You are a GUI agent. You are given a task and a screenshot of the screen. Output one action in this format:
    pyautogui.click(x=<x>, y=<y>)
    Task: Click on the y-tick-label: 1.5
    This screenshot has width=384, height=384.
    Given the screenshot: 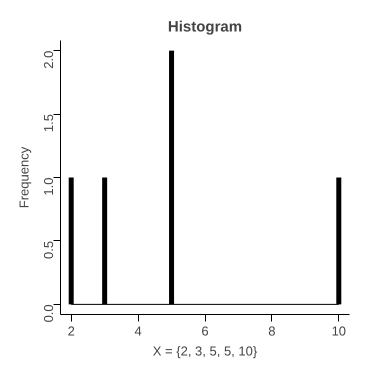 What is the action you would take?
    pyautogui.click(x=48, y=123)
    